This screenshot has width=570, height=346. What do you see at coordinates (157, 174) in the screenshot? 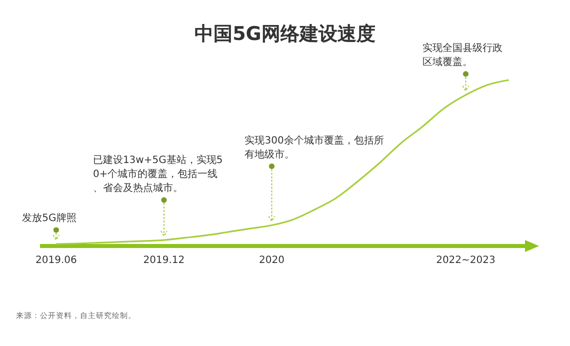
I see `annotation: 已建设13w+5G基站，实现50+个城市的覆盖，包括一线、省会及热点城市。` at bounding box center [157, 174].